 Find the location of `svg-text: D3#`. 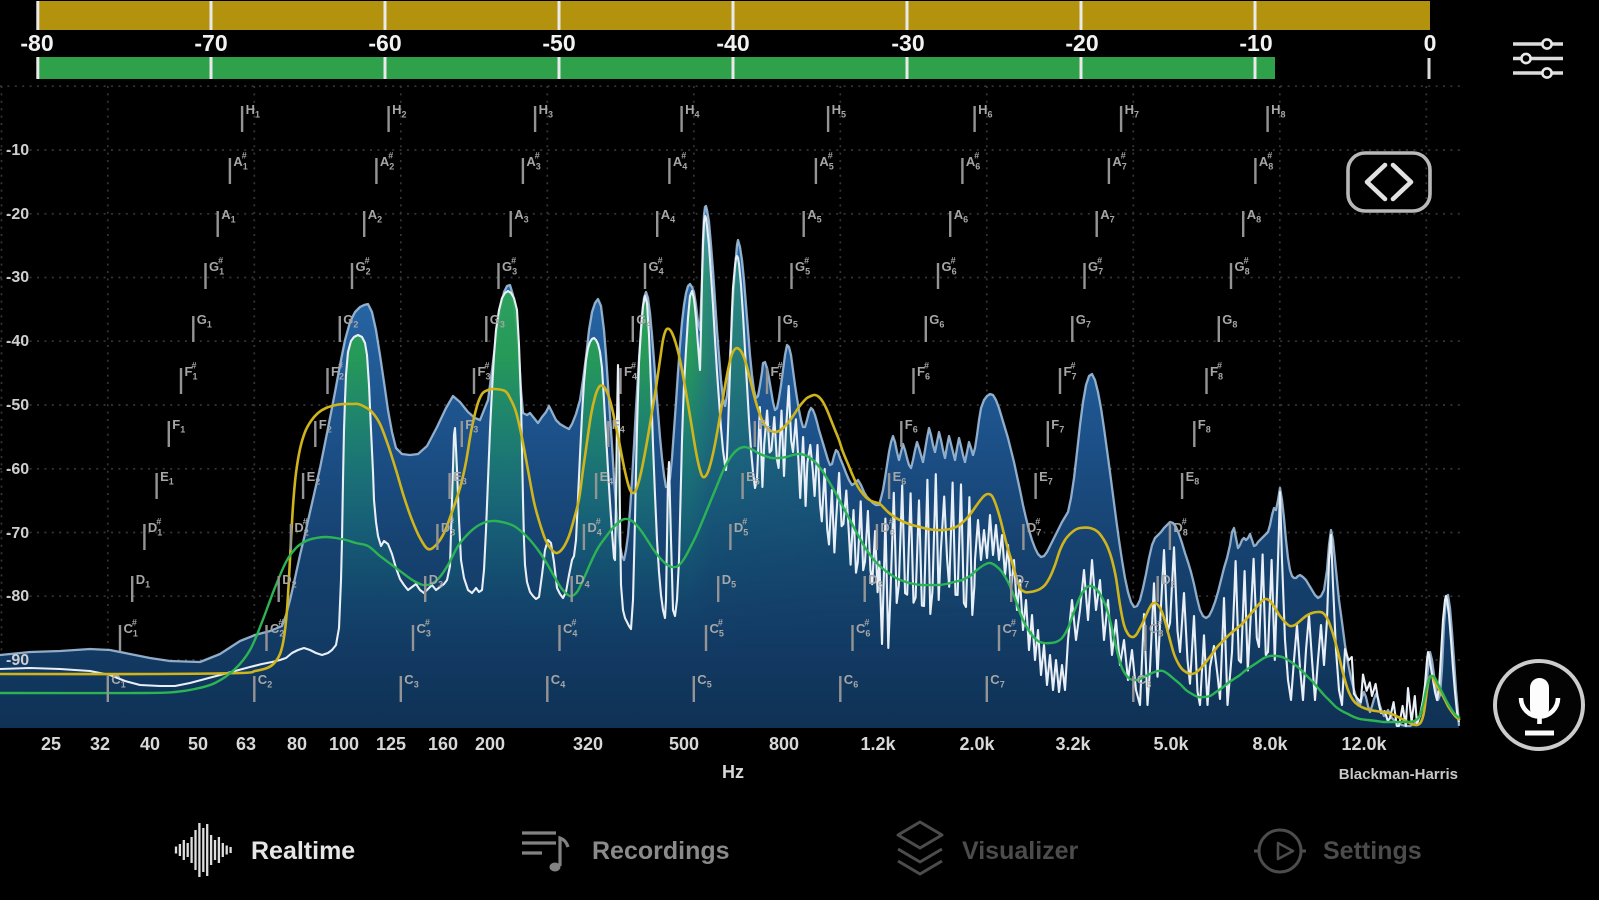

svg-text: D3# is located at coordinates (448, 527).